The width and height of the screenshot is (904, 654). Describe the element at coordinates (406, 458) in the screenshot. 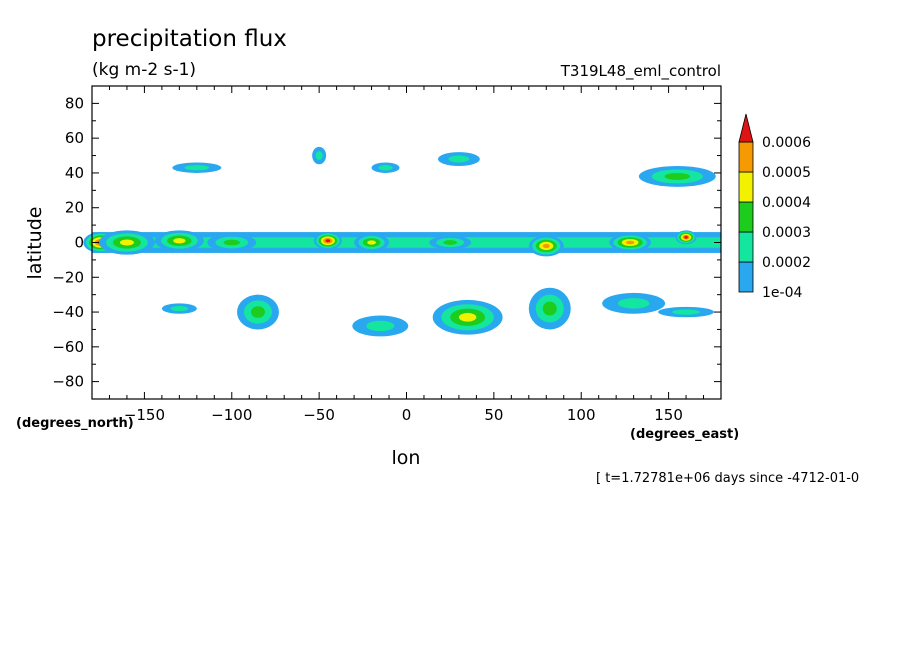

I see `x-axis-label: lon` at that location.